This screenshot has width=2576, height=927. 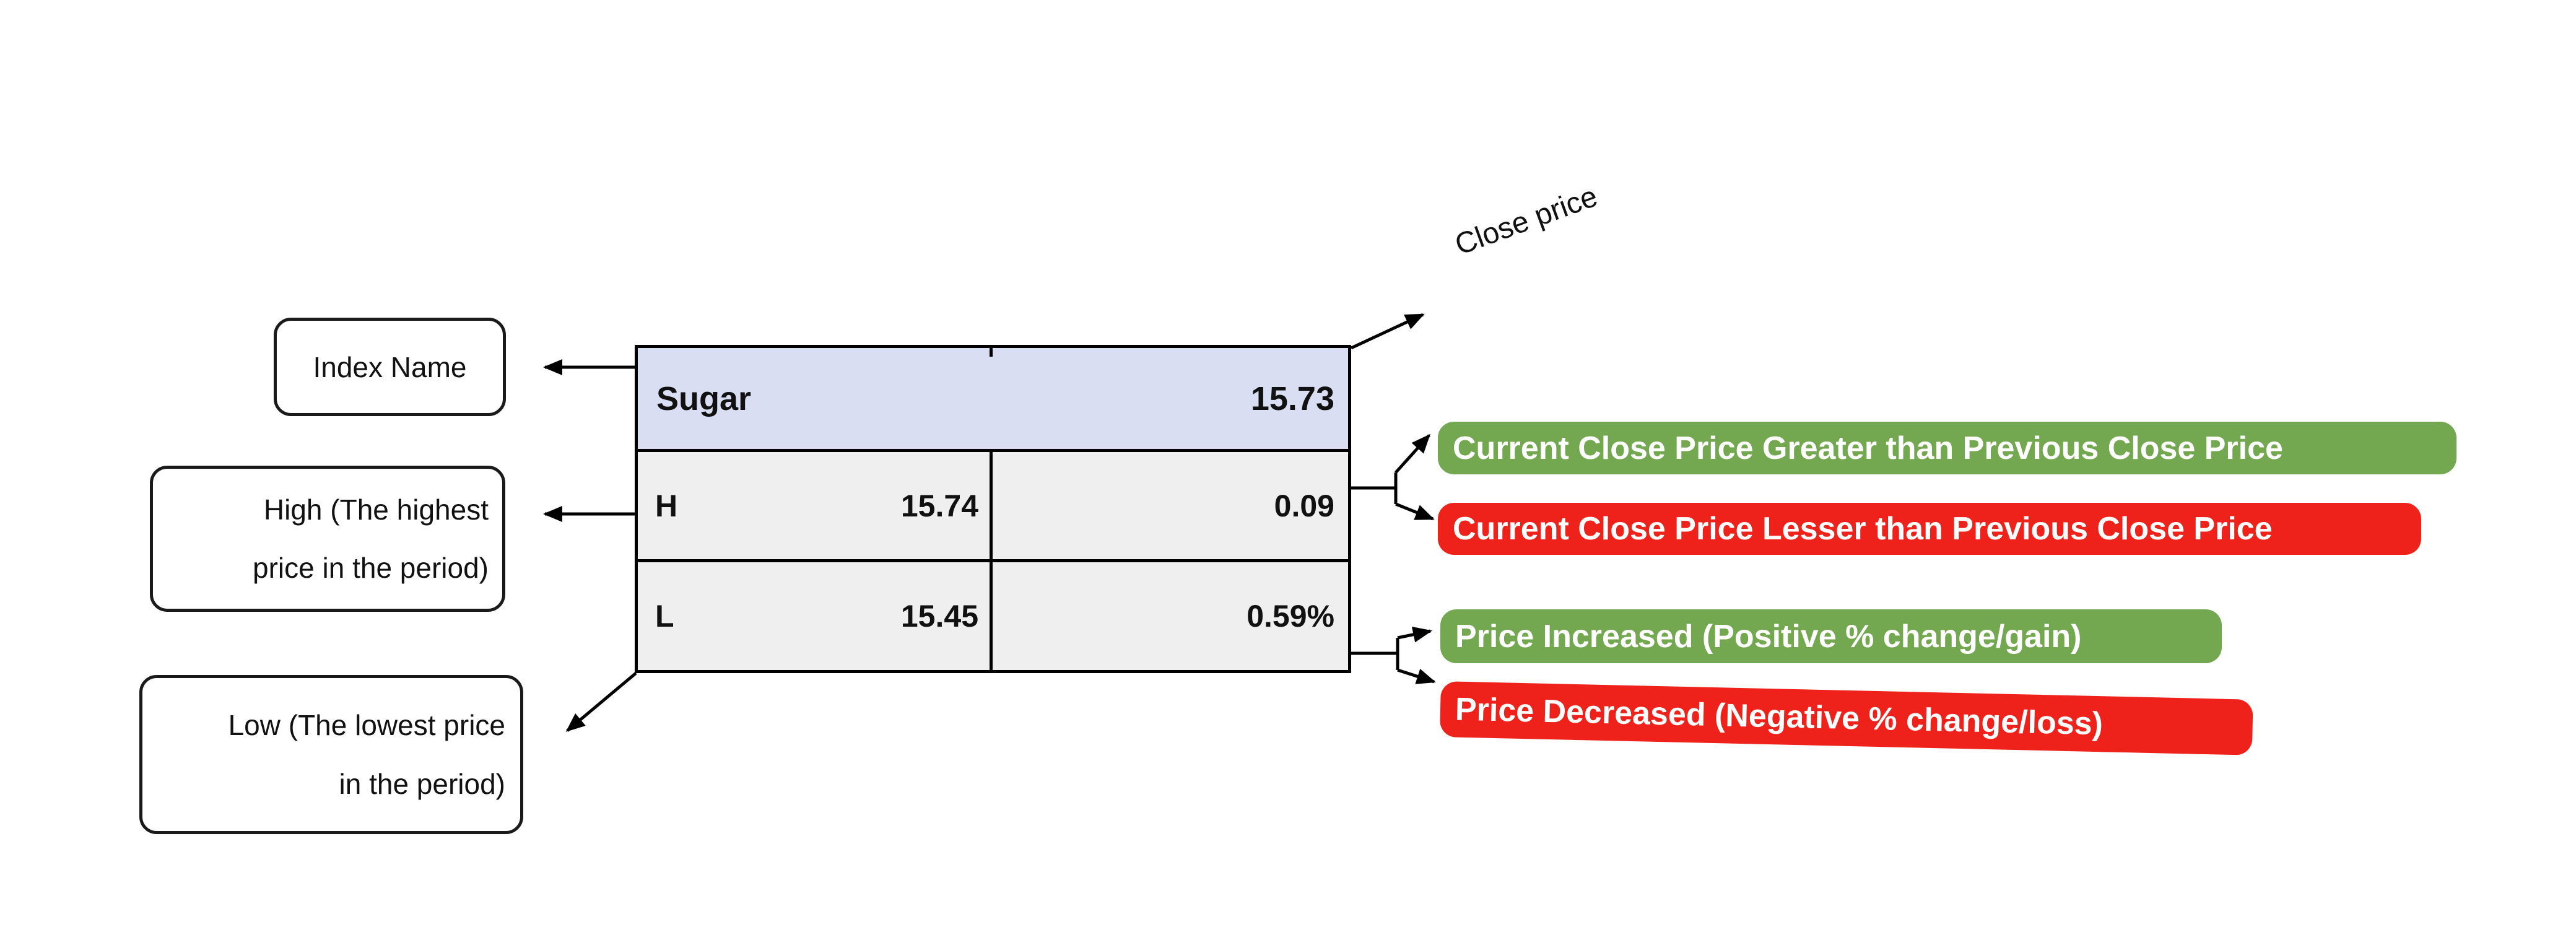 I want to click on price-widget-table: Sugar 15.73 H 15.74 0.09 L 15.45 0.59%, so click(x=993, y=509).